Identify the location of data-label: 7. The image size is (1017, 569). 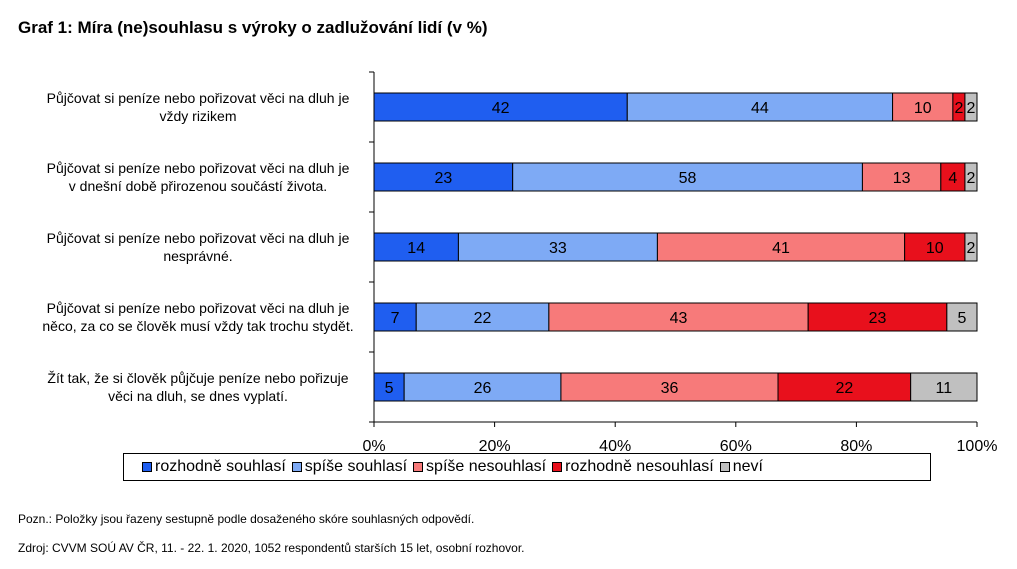
(395, 318).